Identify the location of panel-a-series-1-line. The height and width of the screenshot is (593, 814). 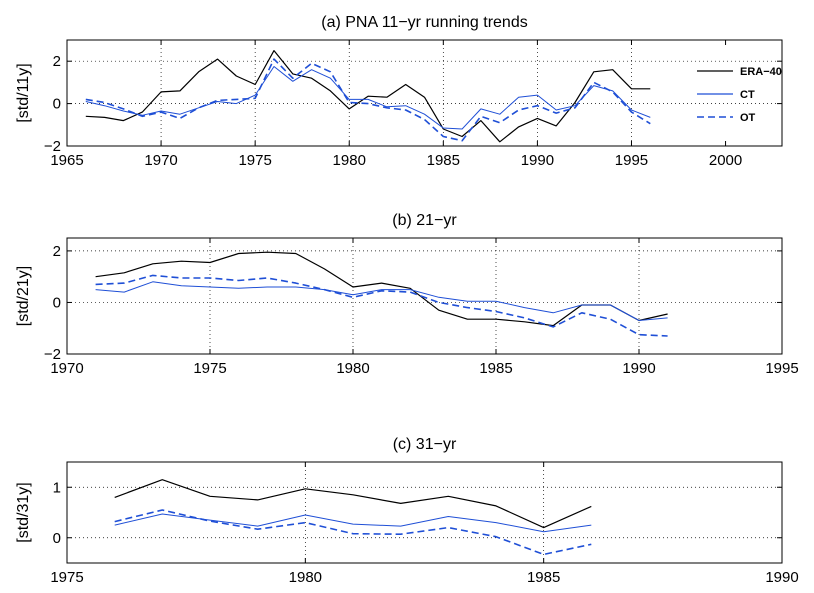
(368, 98).